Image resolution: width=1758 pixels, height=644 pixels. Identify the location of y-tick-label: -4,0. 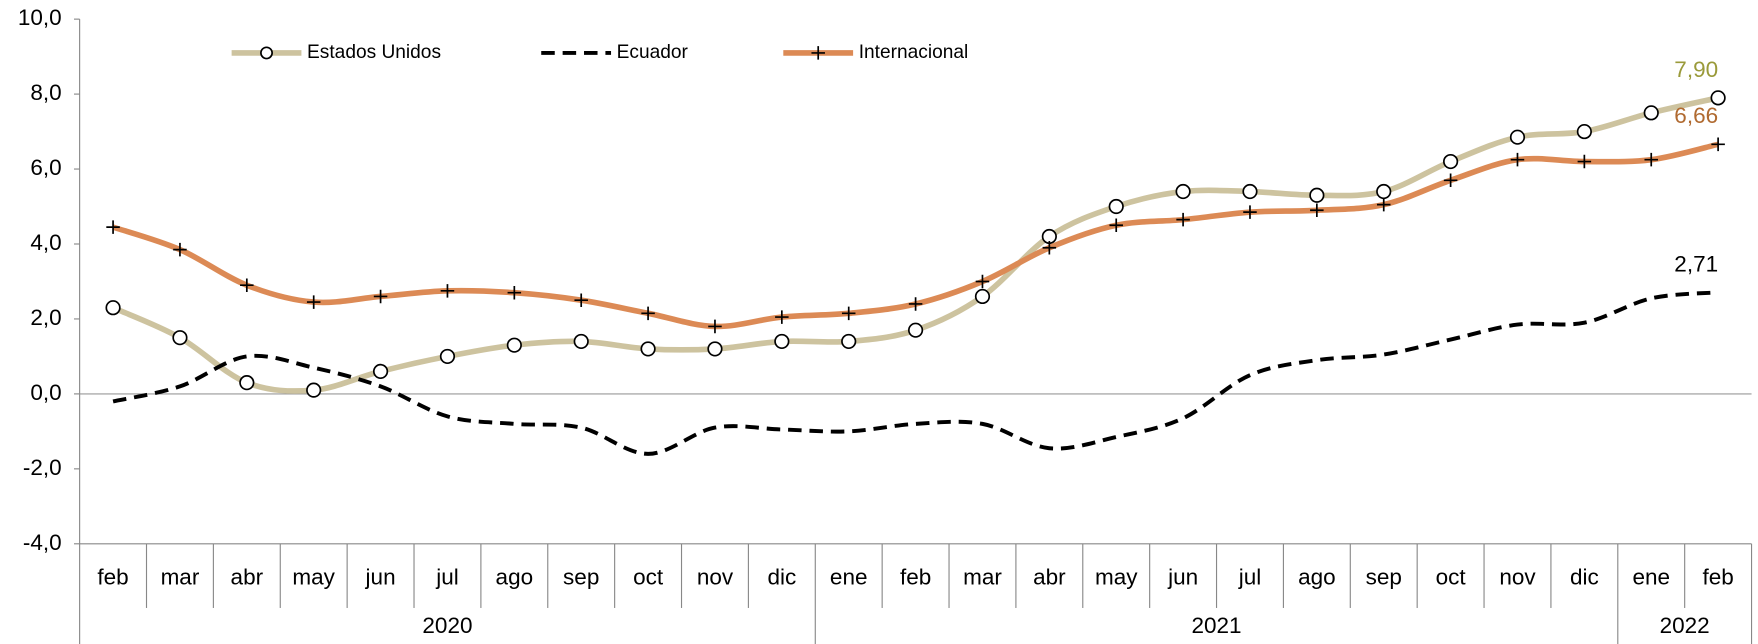
(42, 542).